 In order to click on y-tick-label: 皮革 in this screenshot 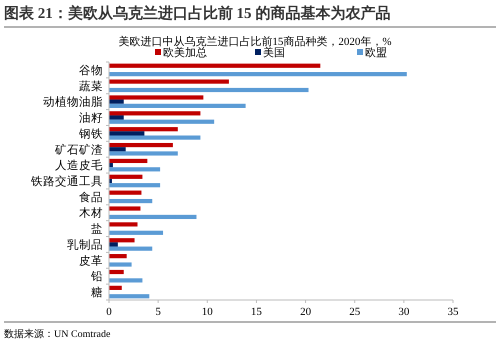, I will do `click(91, 261)`.